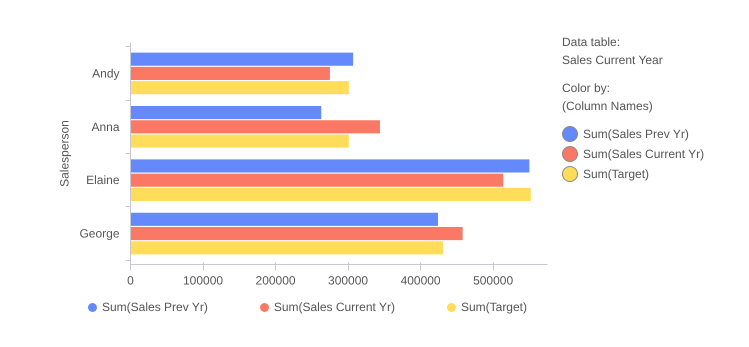  Describe the element at coordinates (106, 73) in the screenshot. I see `y-tick-label: Andy` at that location.